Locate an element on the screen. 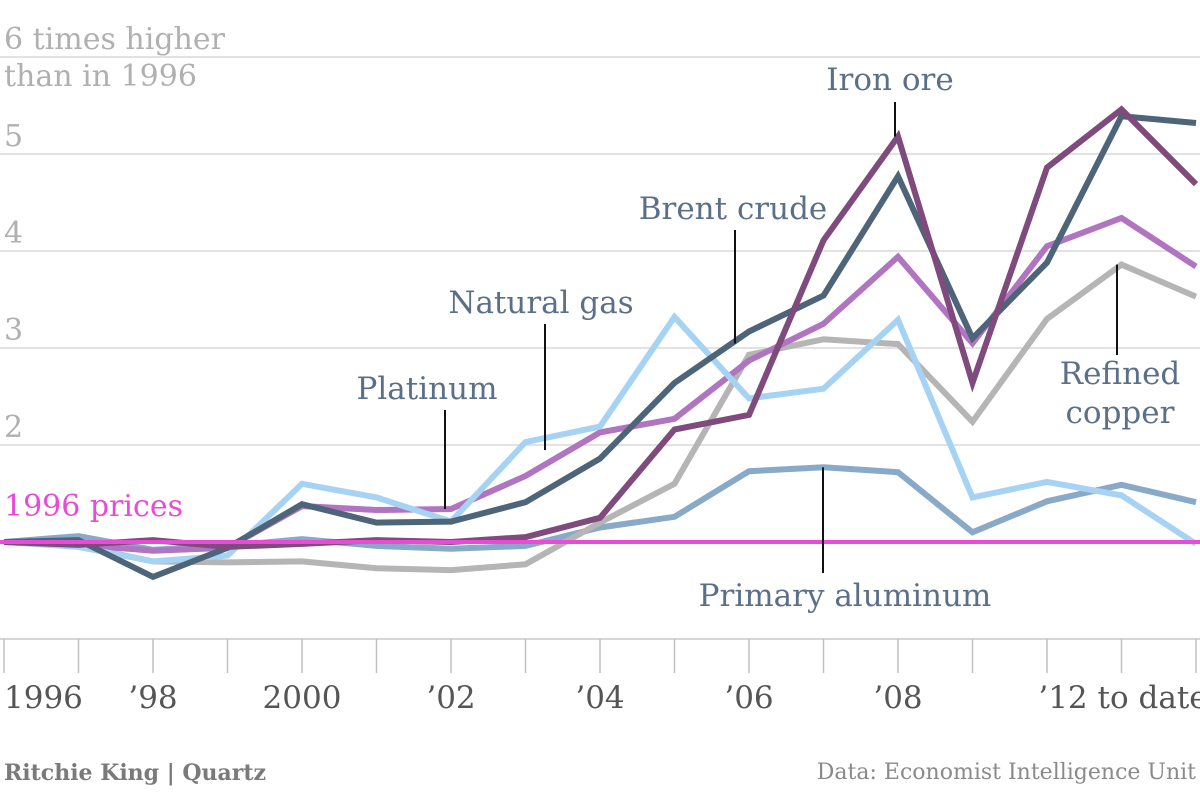 This screenshot has height=800, width=1200. annotation-label: Platinum is located at coordinates (427, 389).